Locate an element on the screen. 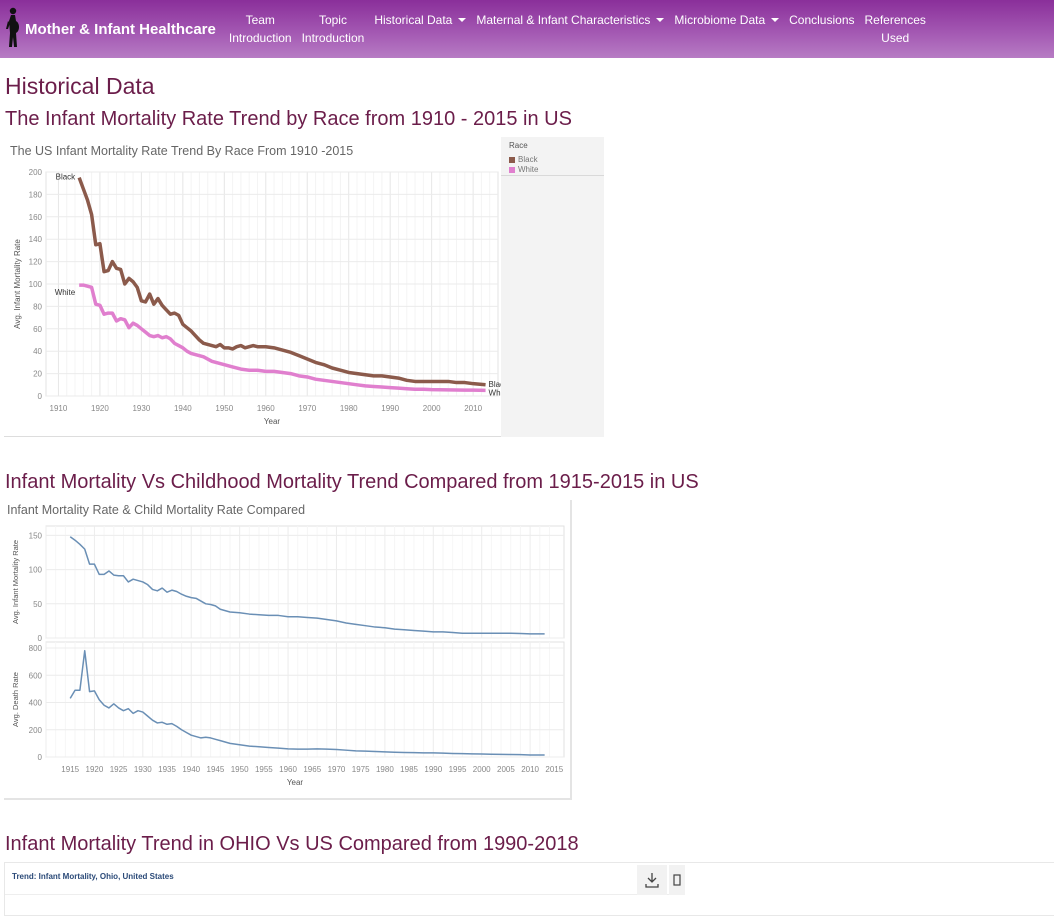 This screenshot has height=916, width=1054. legend-item-white: White is located at coordinates (523, 169).